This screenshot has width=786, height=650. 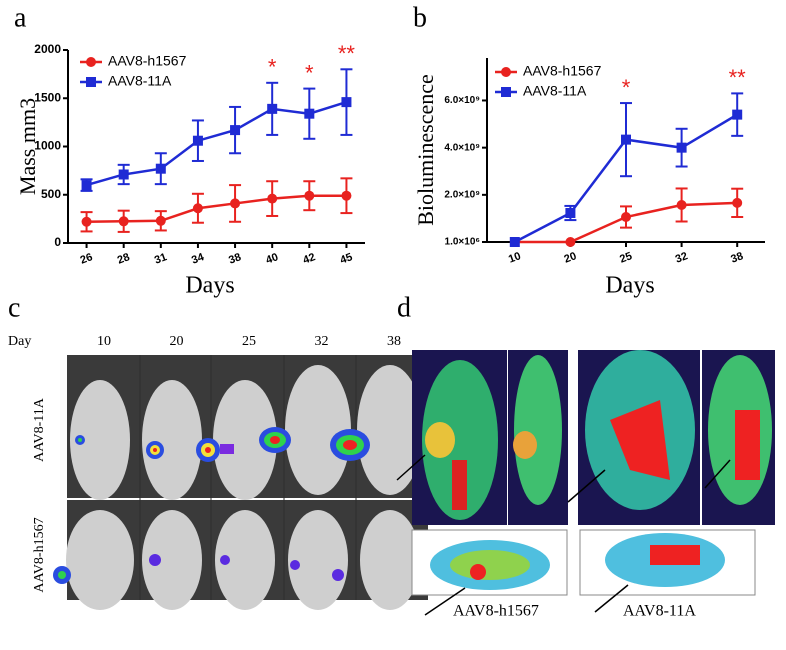 What do you see at coordinates (496, 611) in the screenshot?
I see `caption: AAV8-h1567` at bounding box center [496, 611].